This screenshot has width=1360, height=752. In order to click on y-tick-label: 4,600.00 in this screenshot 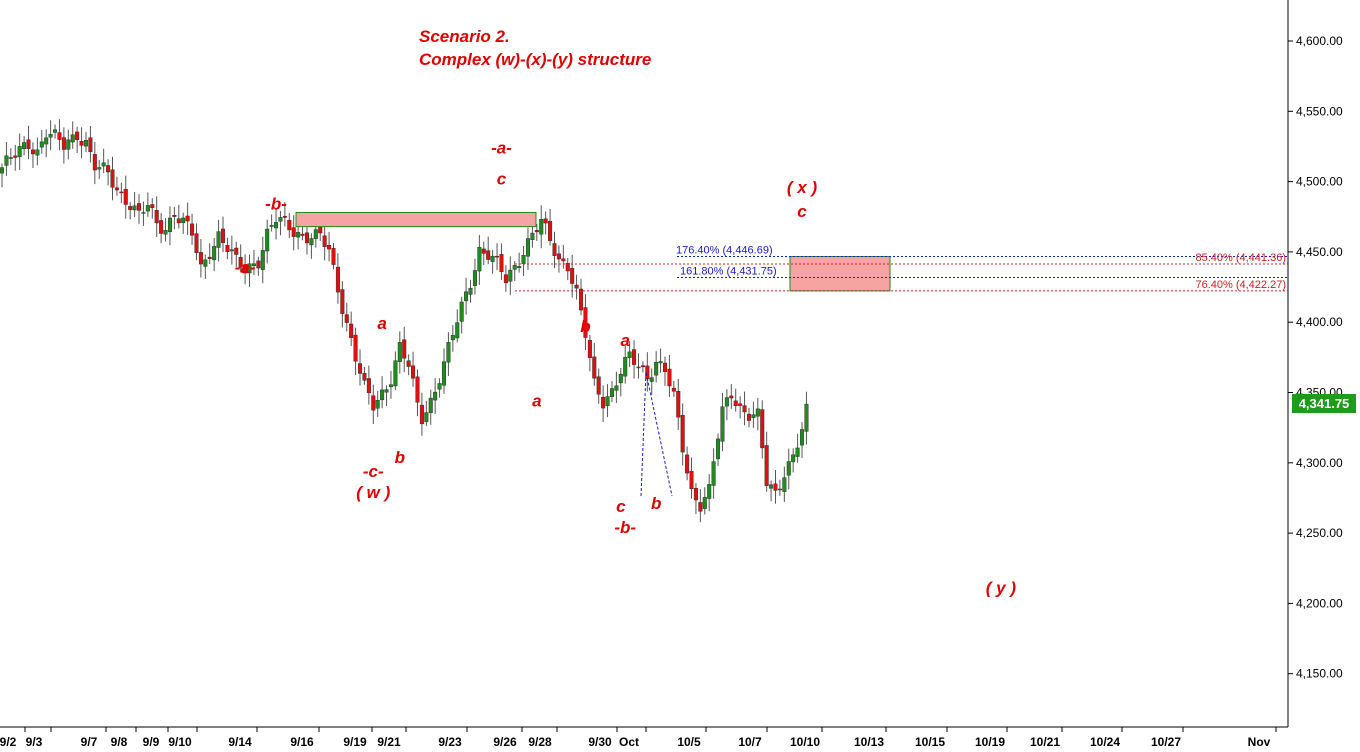, I will do `click(1319, 41)`.